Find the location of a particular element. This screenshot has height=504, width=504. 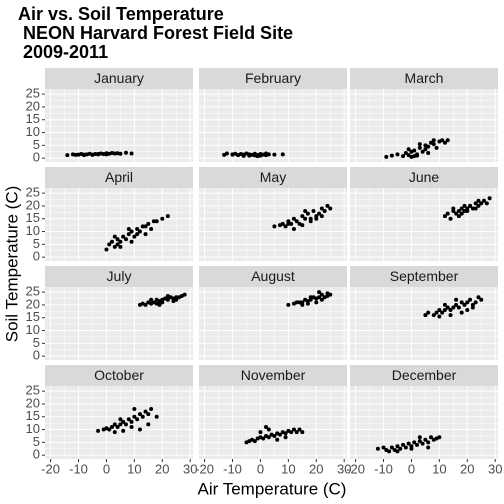

x-tick-label: 10 is located at coordinates (134, 468).